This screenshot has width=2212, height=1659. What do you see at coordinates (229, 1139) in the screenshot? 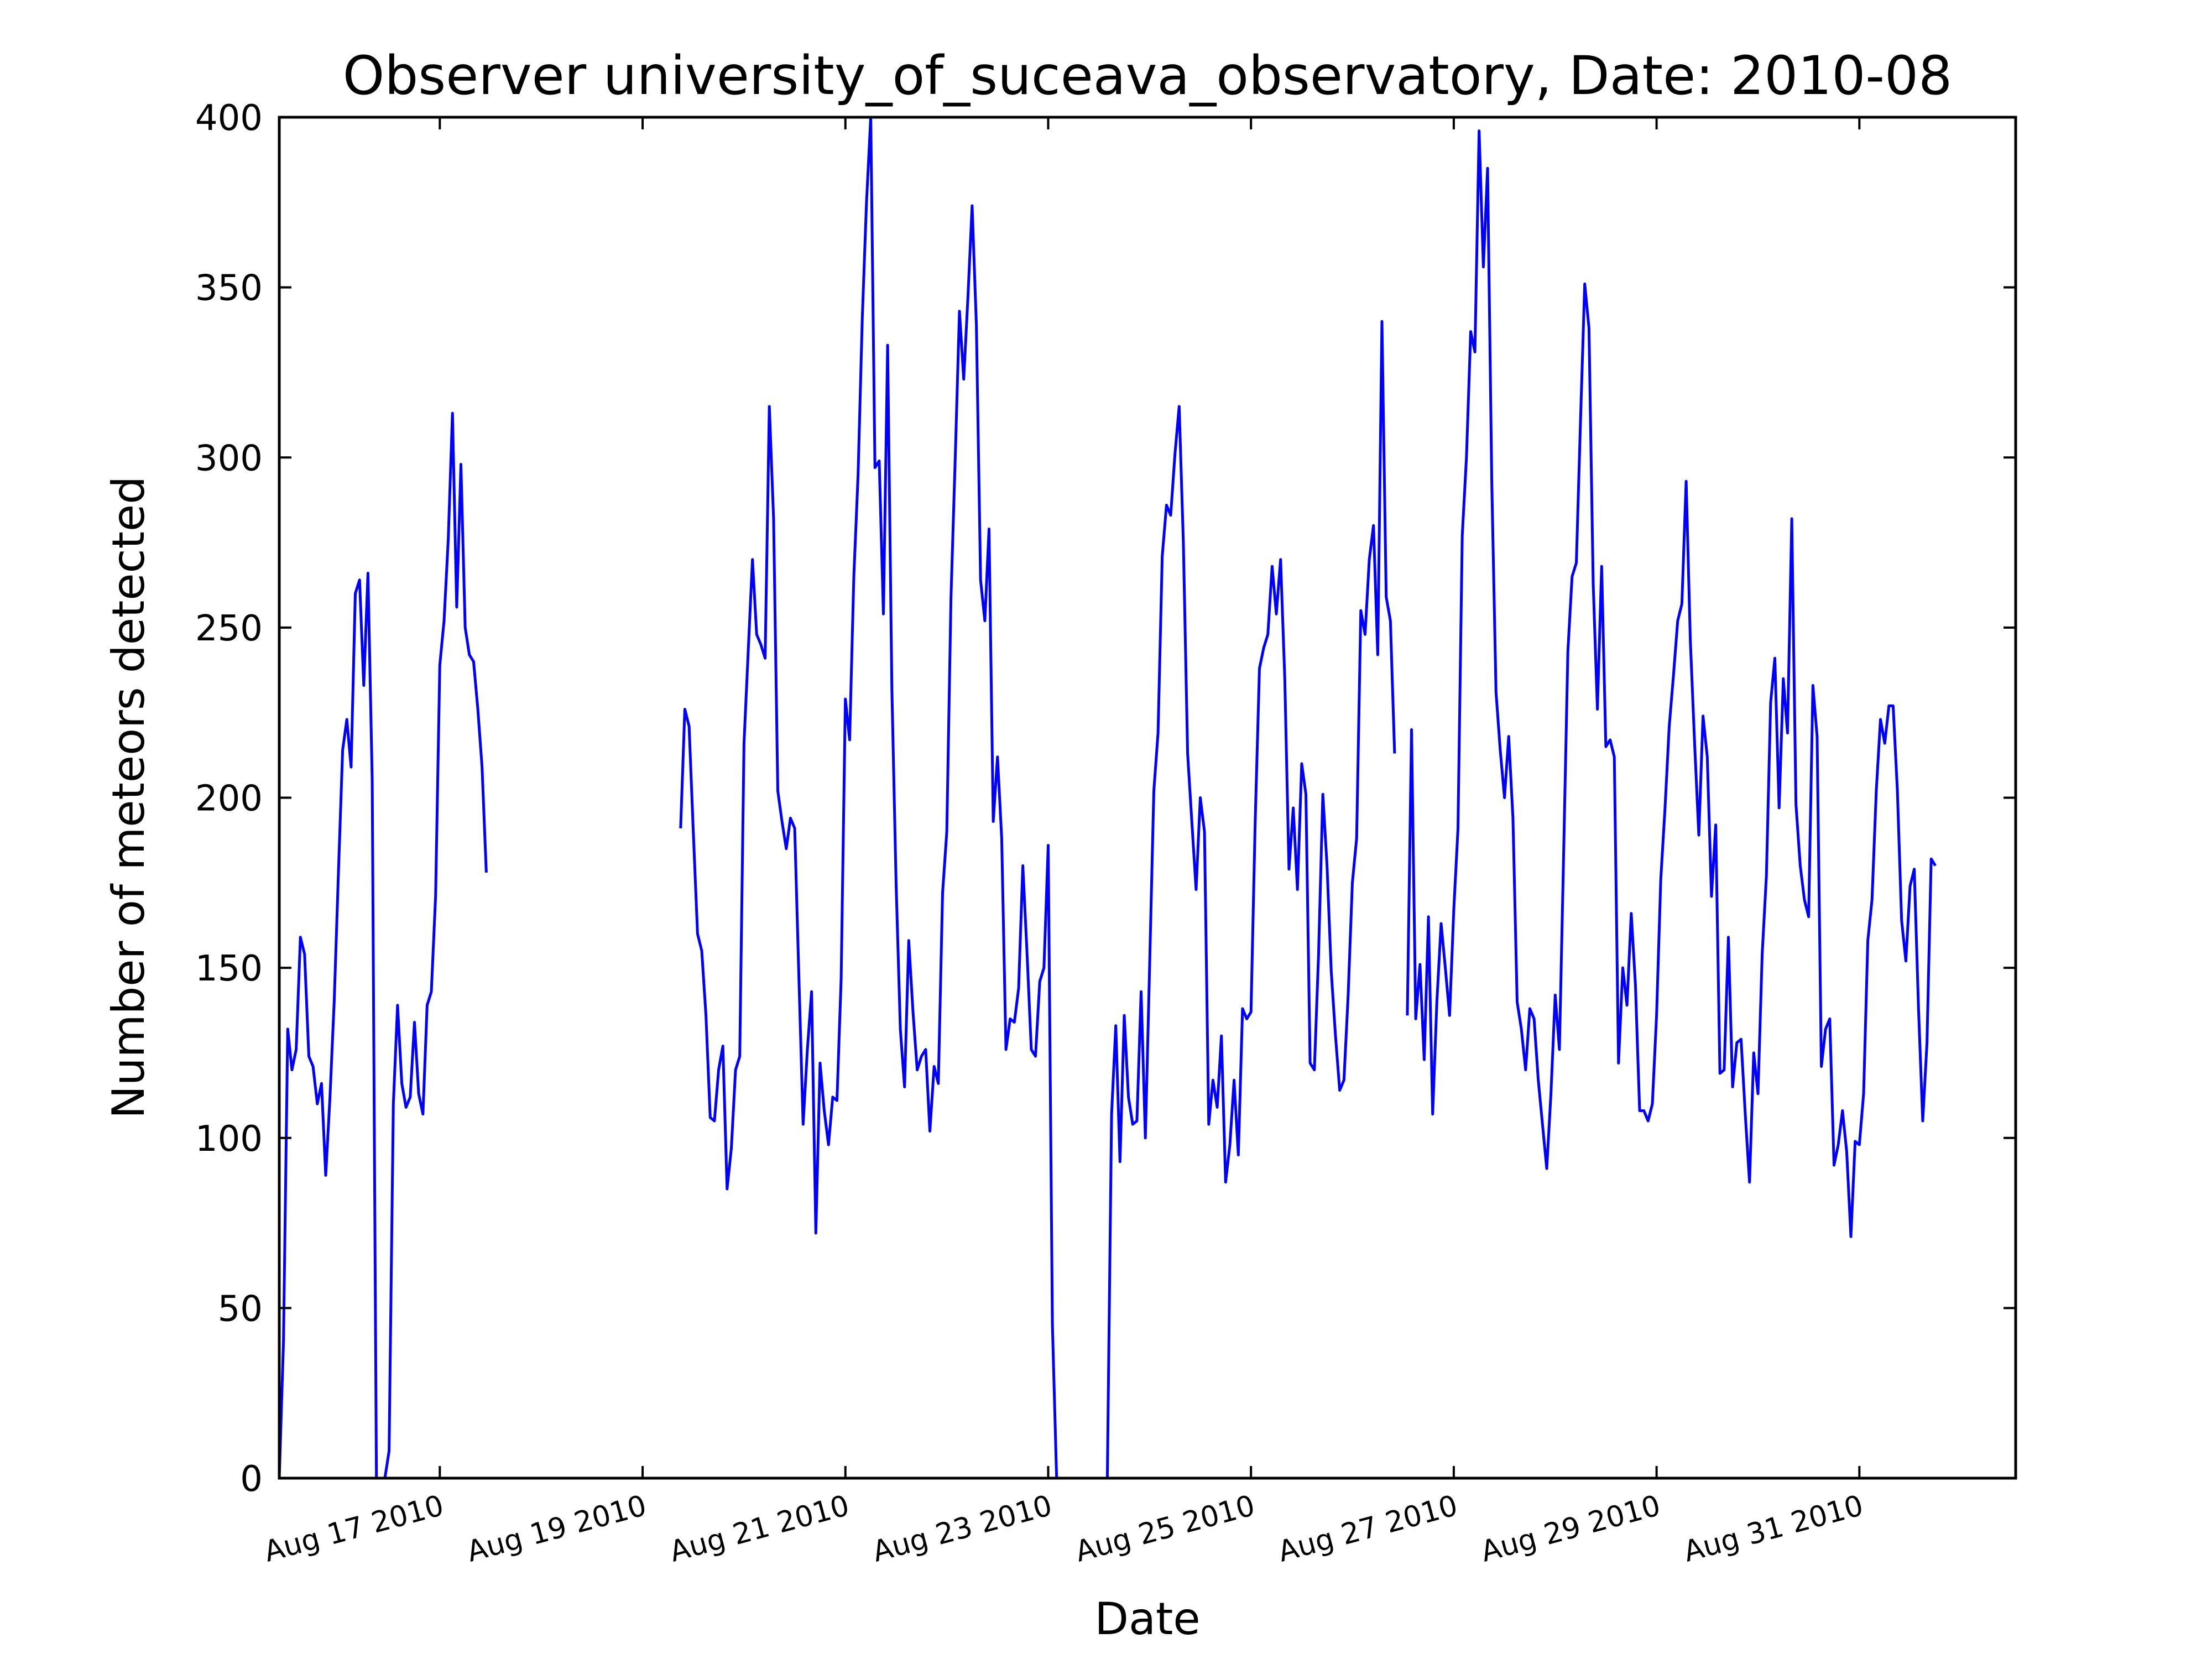
I see `y-tick-label: 100` at bounding box center [229, 1139].